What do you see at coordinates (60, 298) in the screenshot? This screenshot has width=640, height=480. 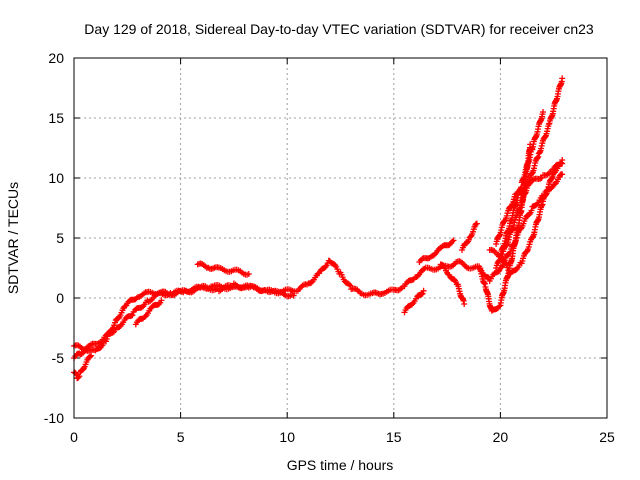 I see `y-tick-label: 0` at bounding box center [60, 298].